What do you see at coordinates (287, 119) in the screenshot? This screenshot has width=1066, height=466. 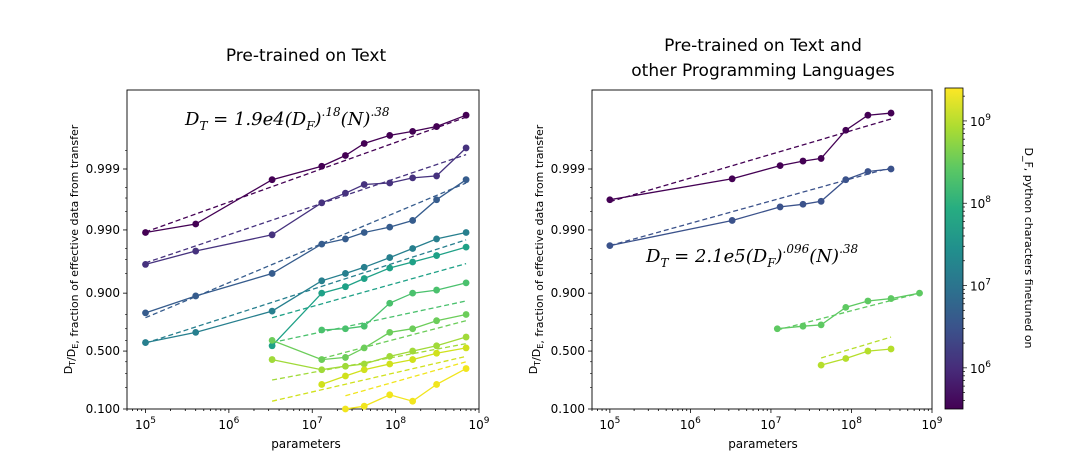 I see `left-equation: DT = 1.9e4(DF).18(N).38` at bounding box center [287, 119].